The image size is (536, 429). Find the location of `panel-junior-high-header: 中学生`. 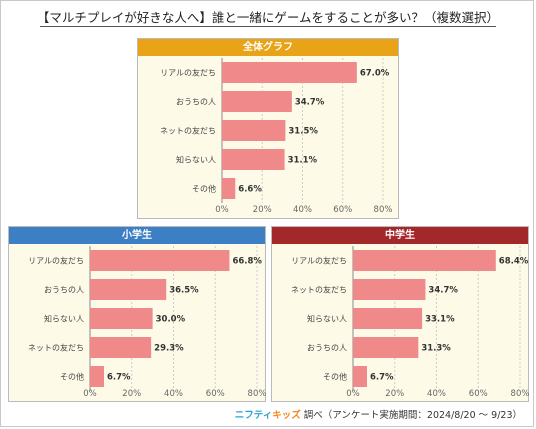

panel-junior-high-header: 中学生 is located at coordinates (400, 235).